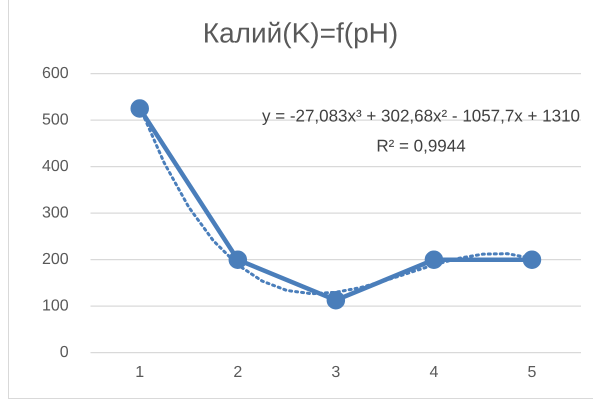 The height and width of the screenshot is (400, 593). Describe the element at coordinates (55, 213) in the screenshot. I see `y-tick-label: 300` at that location.